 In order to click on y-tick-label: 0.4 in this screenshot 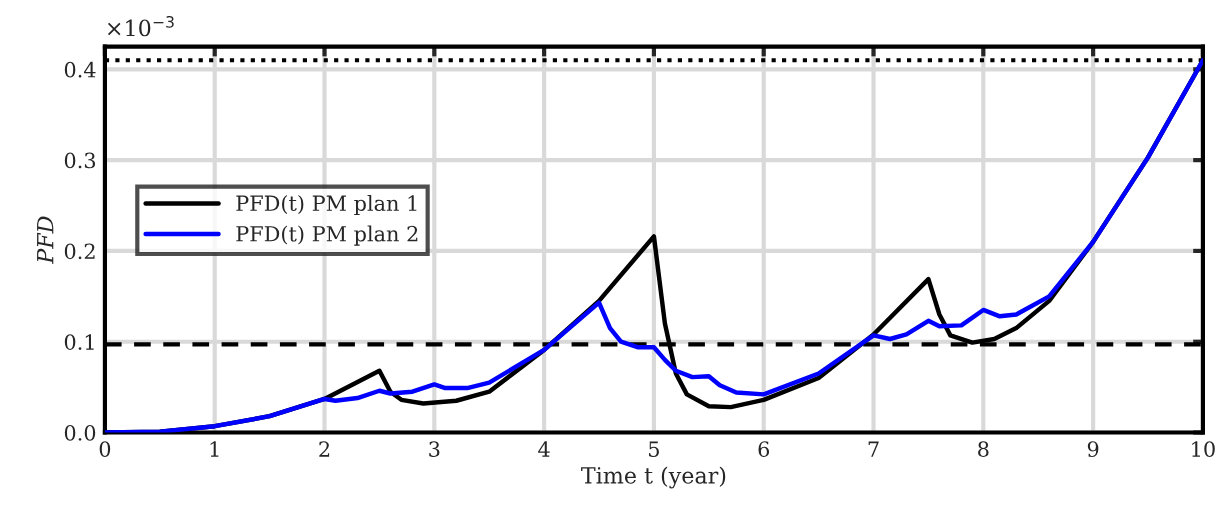, I will do `click(80, 69)`.